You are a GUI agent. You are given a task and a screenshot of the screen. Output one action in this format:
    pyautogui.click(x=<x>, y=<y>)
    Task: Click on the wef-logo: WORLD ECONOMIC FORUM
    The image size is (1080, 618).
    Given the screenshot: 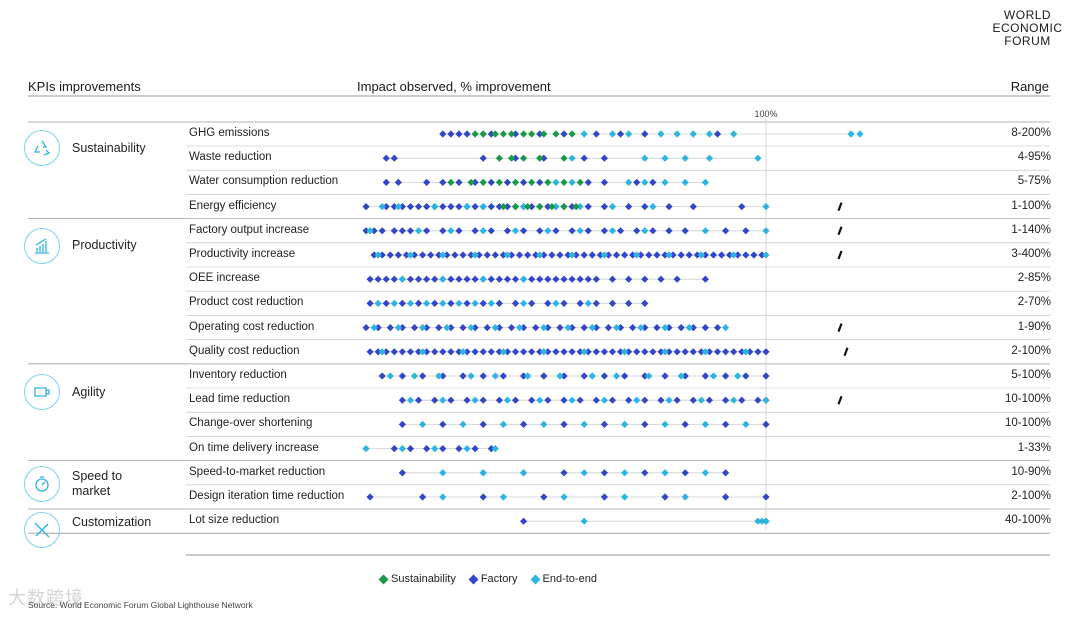 What is the action you would take?
    pyautogui.click(x=1027, y=28)
    